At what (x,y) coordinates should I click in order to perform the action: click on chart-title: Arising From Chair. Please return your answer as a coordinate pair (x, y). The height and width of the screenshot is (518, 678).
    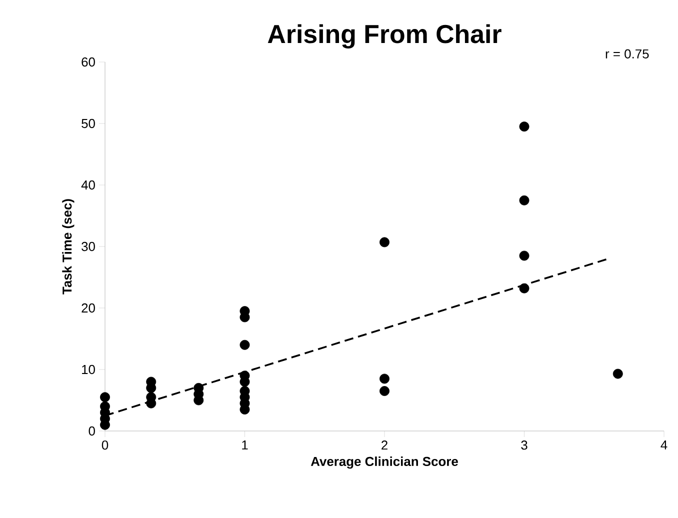
    Looking at the image, I should click on (385, 36).